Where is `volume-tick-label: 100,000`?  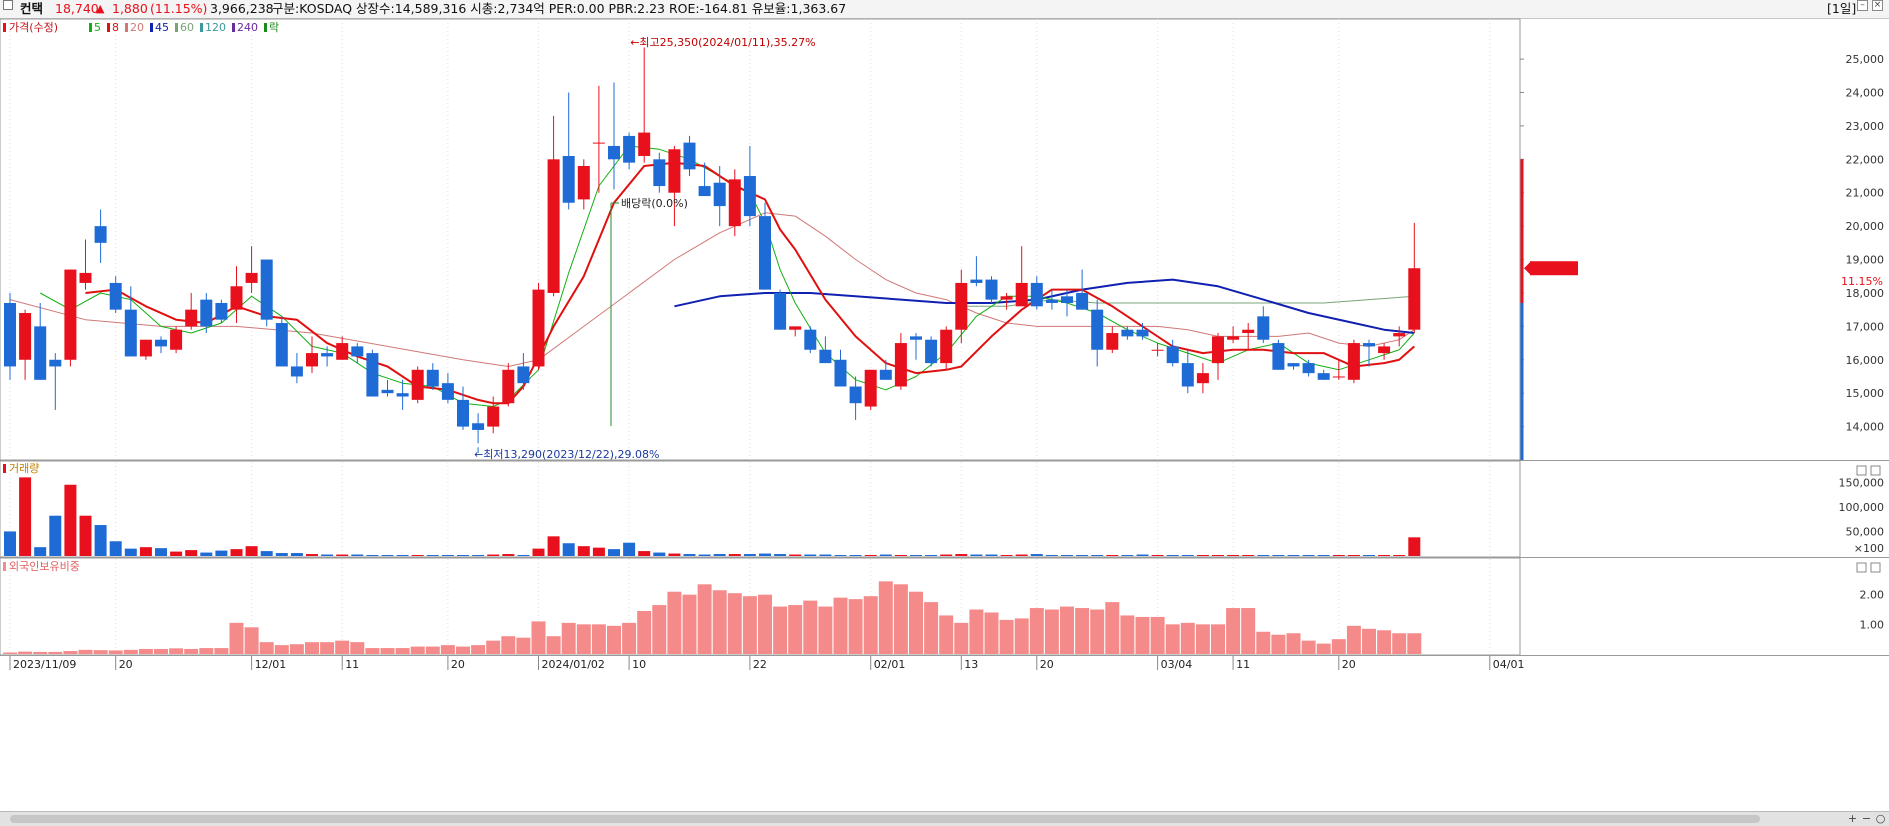 volume-tick-label: 100,000 is located at coordinates (1862, 507).